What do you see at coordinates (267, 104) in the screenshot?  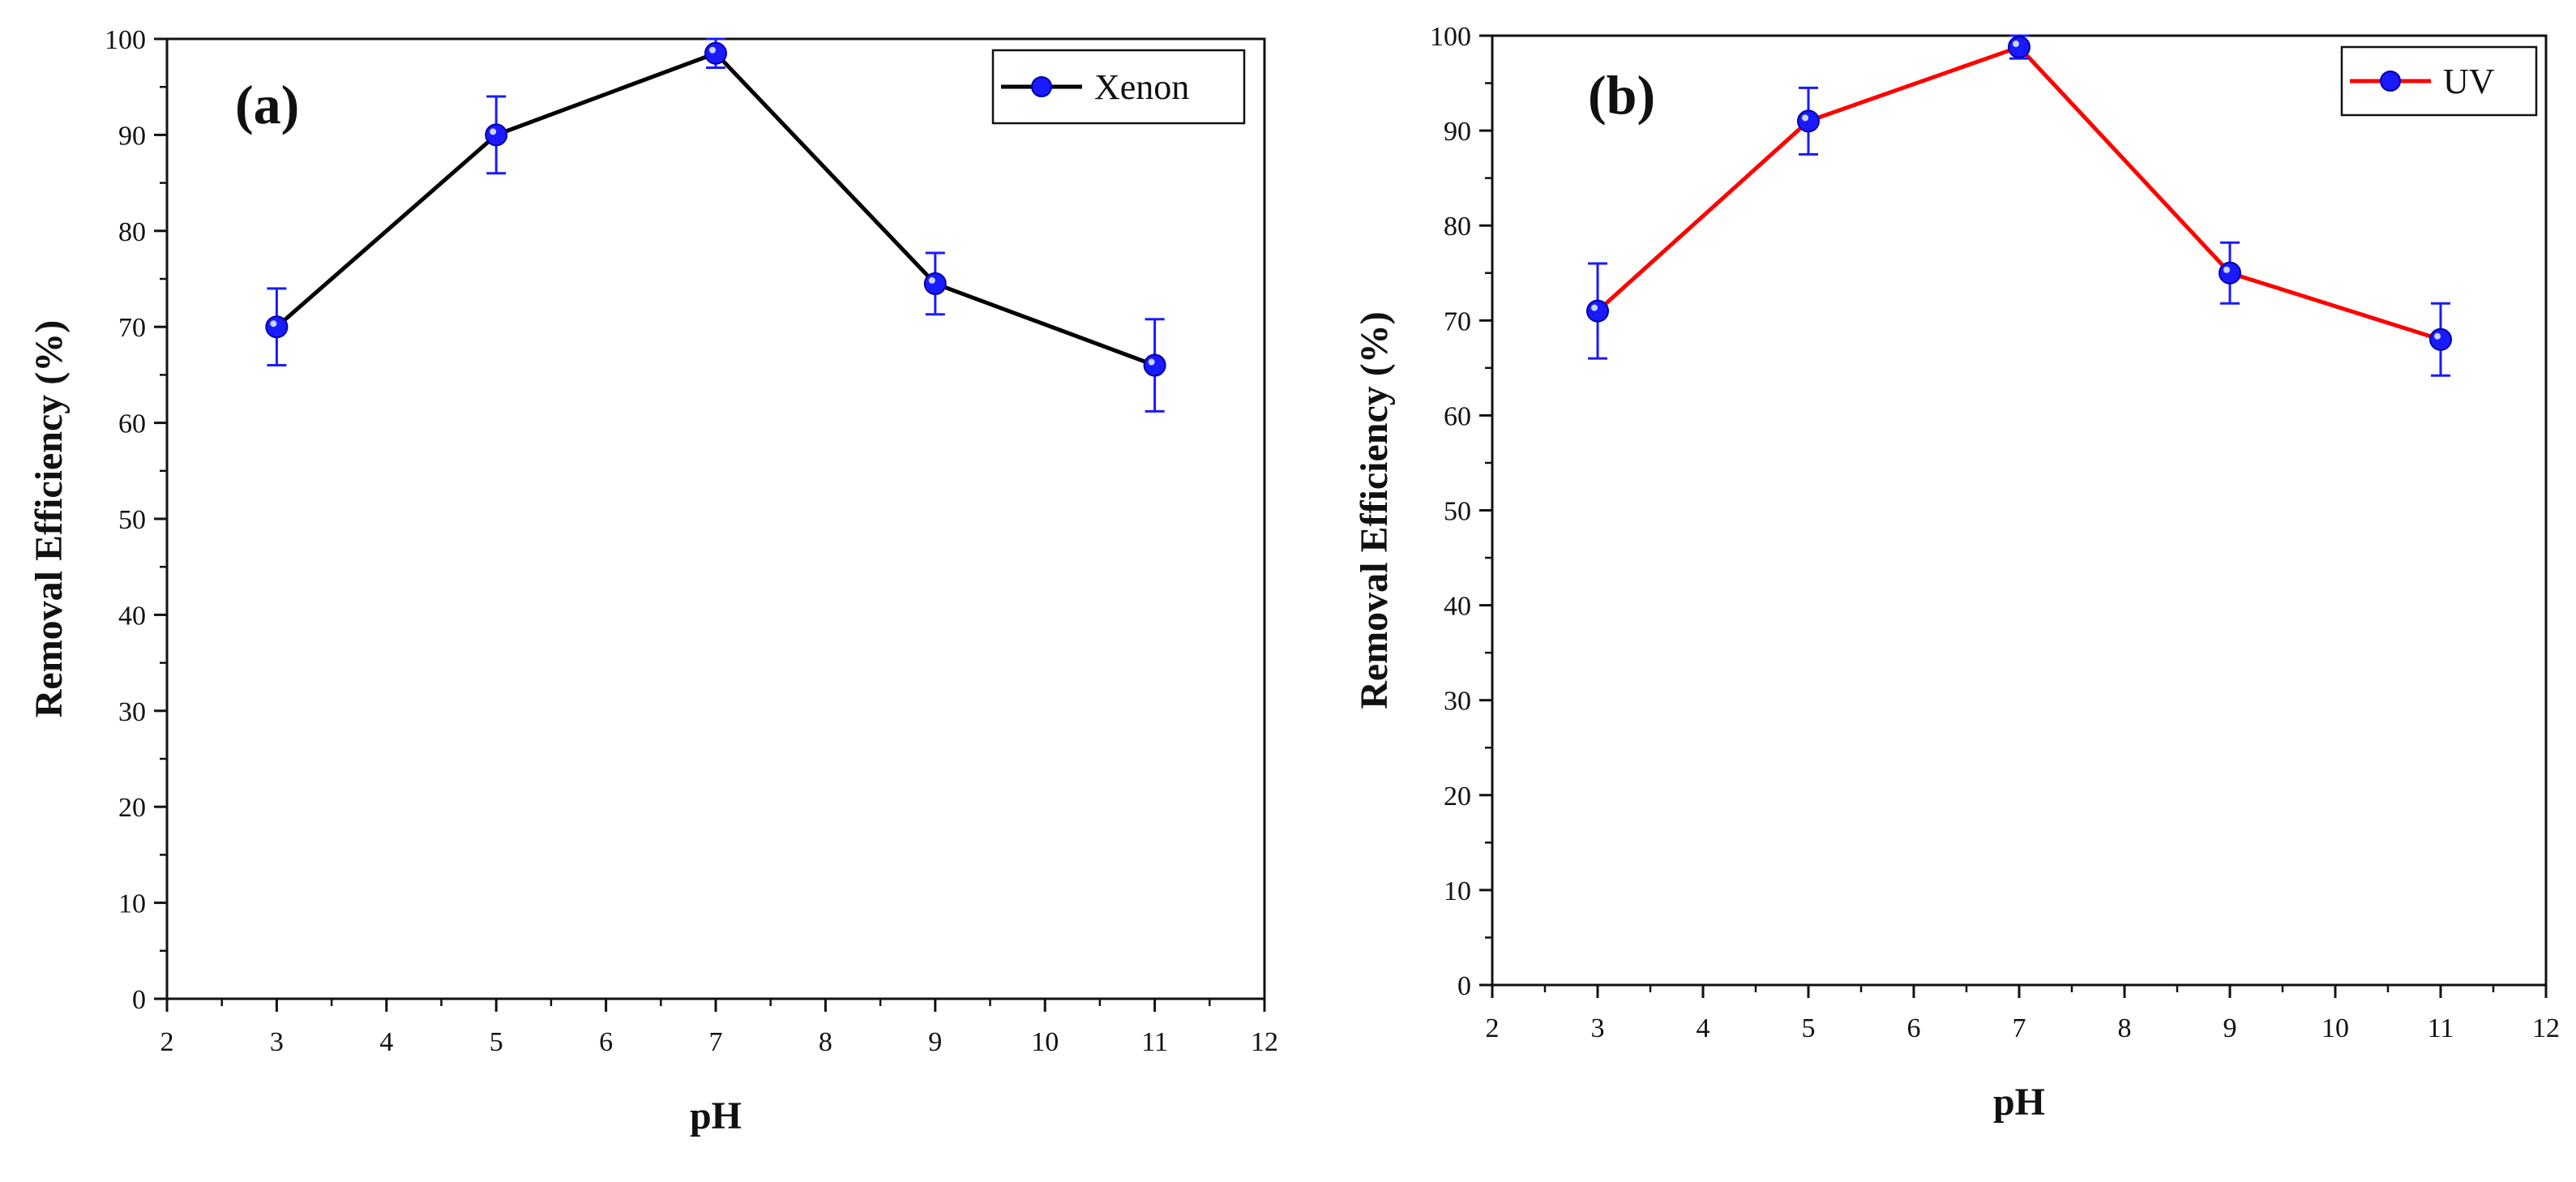 I see `panel-label: (a)` at bounding box center [267, 104].